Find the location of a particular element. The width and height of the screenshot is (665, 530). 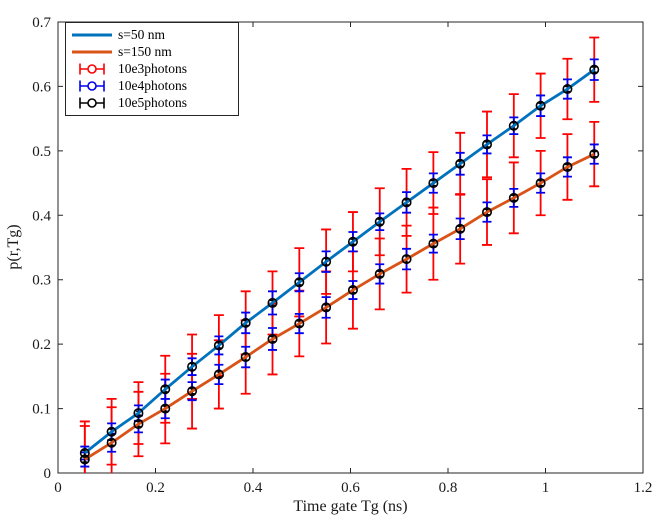

y-tick-label: 0.2 is located at coordinates (41, 345).